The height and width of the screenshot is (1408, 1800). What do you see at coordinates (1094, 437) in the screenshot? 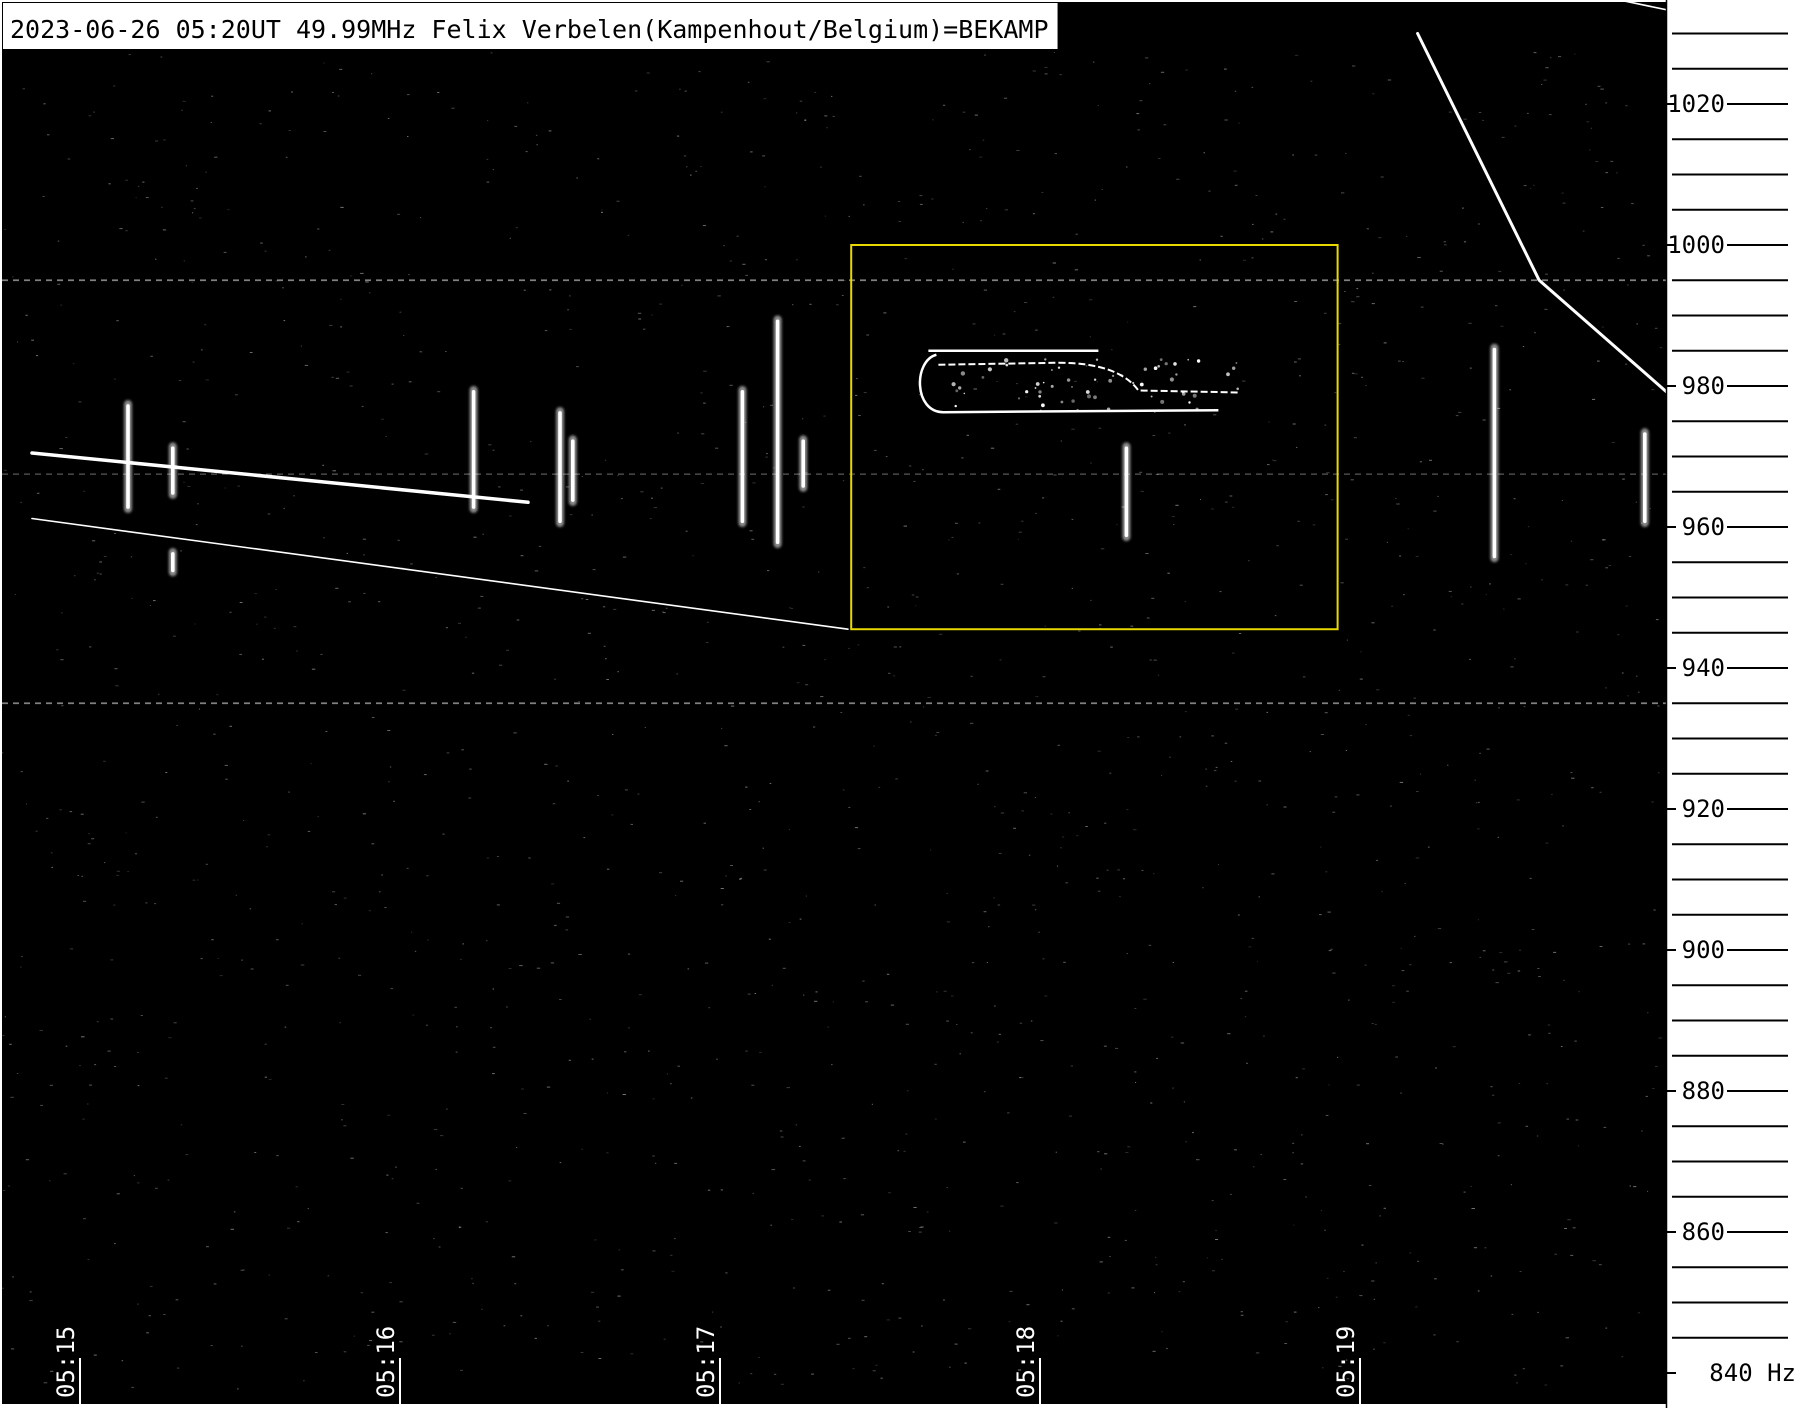
I see `highlight-box` at bounding box center [1094, 437].